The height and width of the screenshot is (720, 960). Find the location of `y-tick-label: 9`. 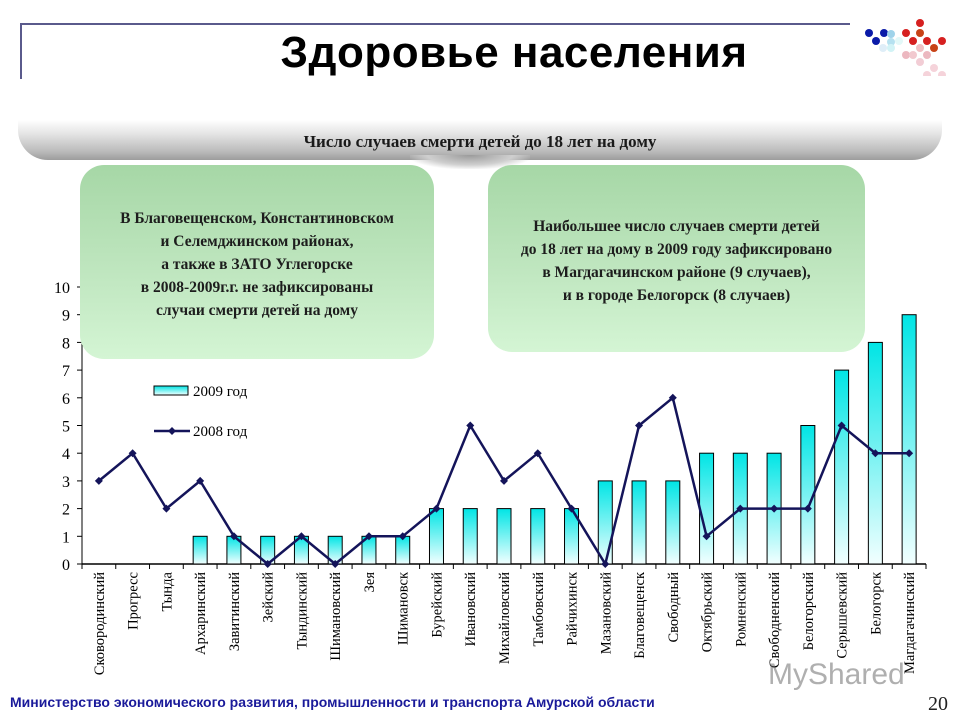

y-tick-label: 9 is located at coordinates (66, 316).